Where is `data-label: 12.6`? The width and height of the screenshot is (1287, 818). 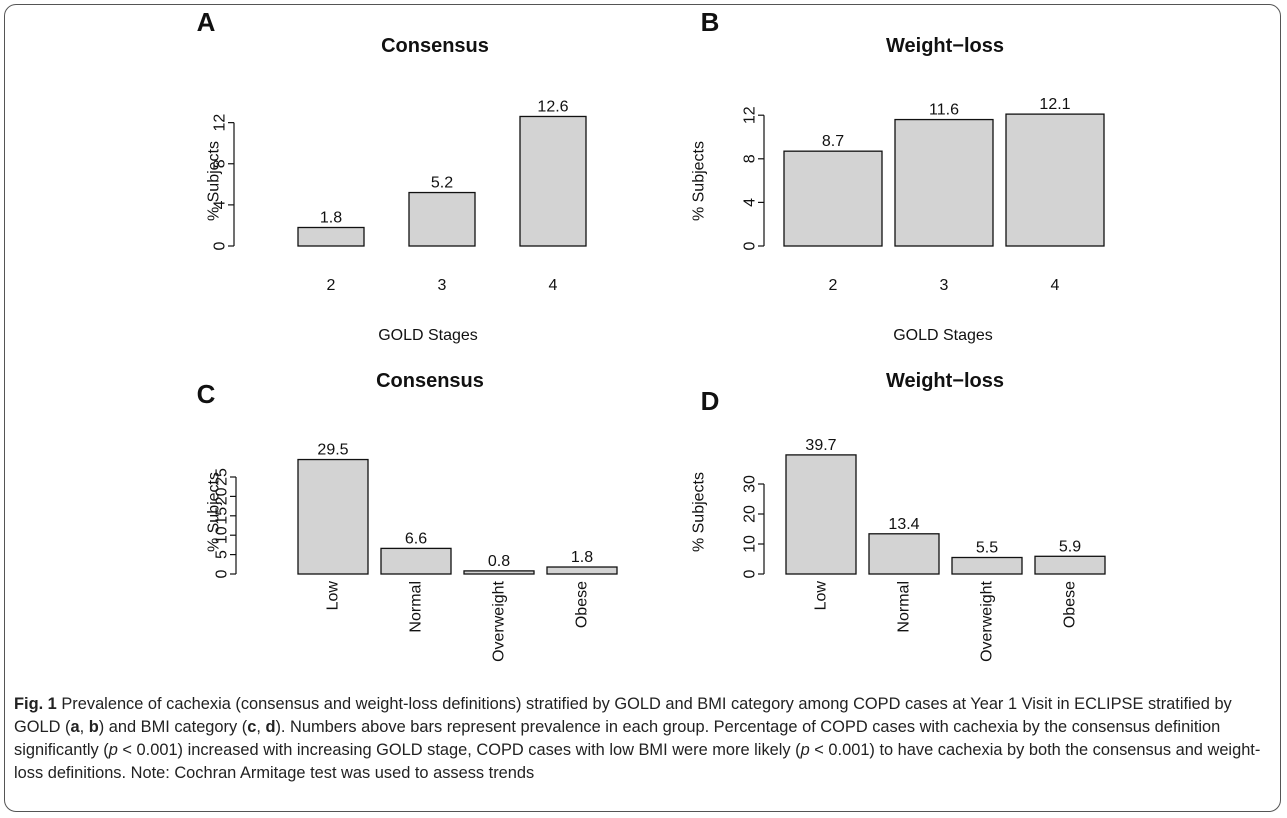
data-label: 12.6 is located at coordinates (552, 106).